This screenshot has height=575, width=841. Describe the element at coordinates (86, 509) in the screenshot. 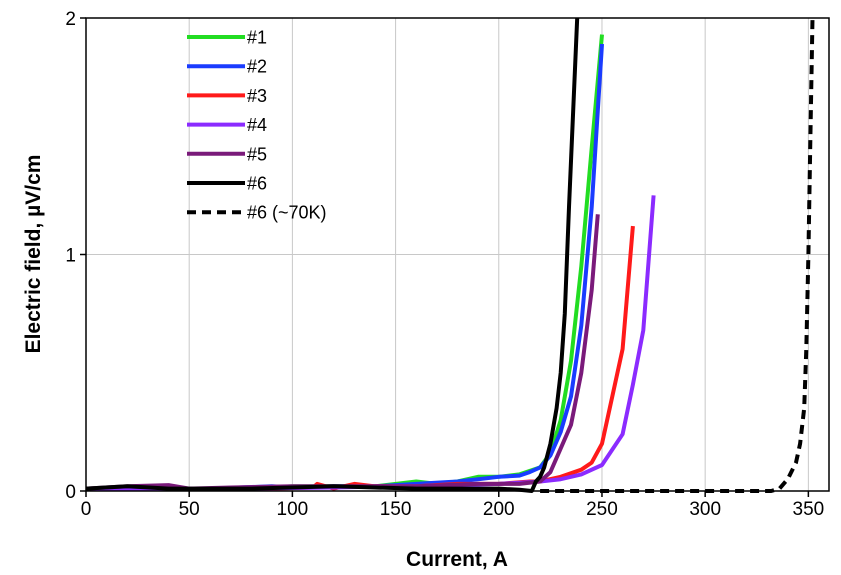

I see `x-tick-label: 0` at that location.